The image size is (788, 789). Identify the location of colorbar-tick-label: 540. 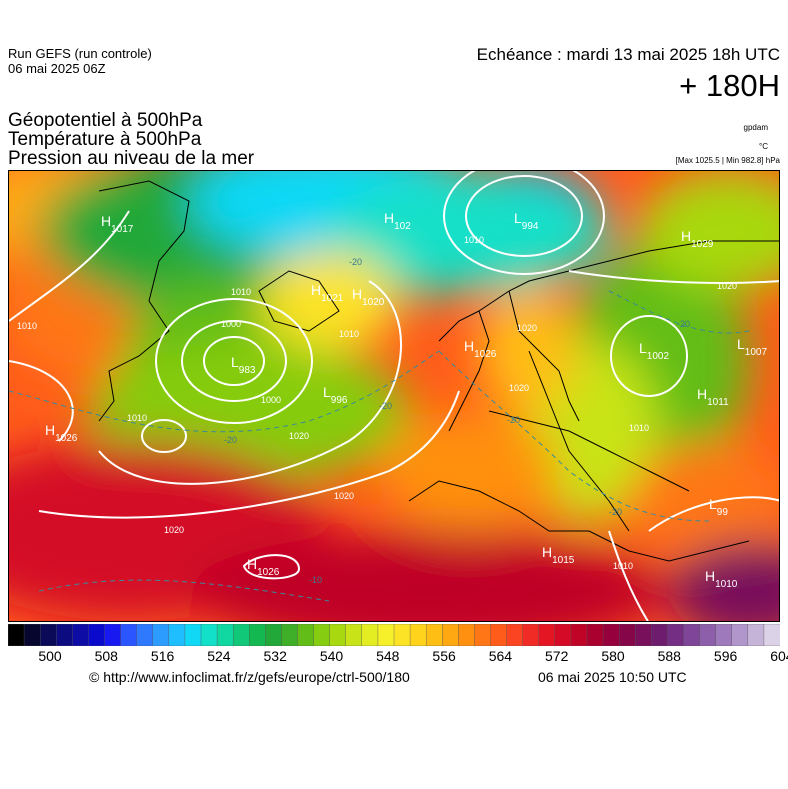
(331, 656).